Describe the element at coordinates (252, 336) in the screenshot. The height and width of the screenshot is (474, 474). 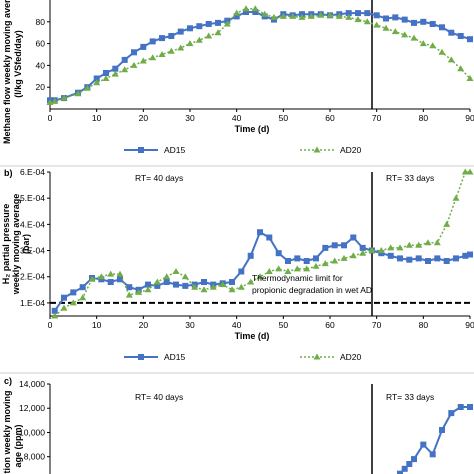
I see `panel-b-x-axis-label: Time (d)` at that location.